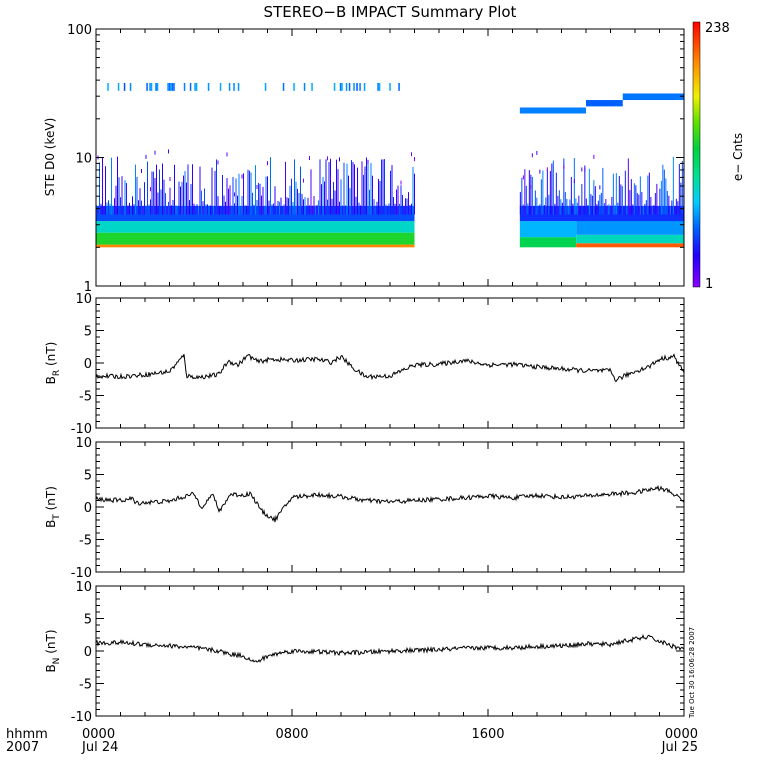  What do you see at coordinates (390, 507) in the screenshot?
I see `BT-frame` at bounding box center [390, 507].